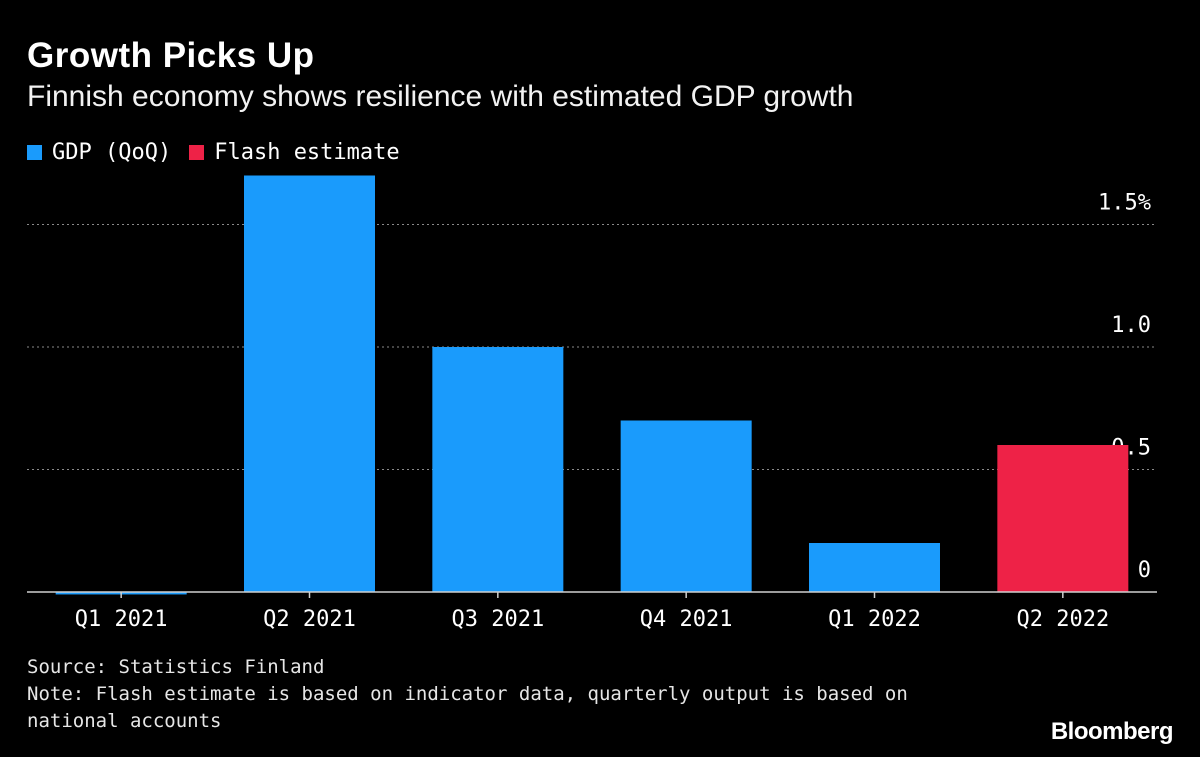 The image size is (1200, 757). Describe the element at coordinates (1131, 325) in the screenshot. I see `y-tick-label: 1.0` at that location.